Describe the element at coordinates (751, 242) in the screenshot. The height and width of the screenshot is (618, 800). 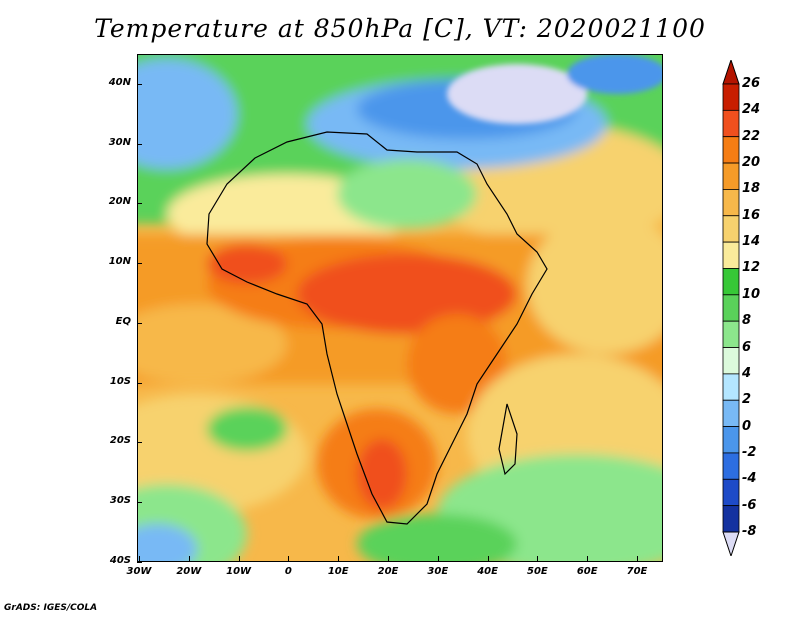
I see `colorbar-label: 14` at that location.